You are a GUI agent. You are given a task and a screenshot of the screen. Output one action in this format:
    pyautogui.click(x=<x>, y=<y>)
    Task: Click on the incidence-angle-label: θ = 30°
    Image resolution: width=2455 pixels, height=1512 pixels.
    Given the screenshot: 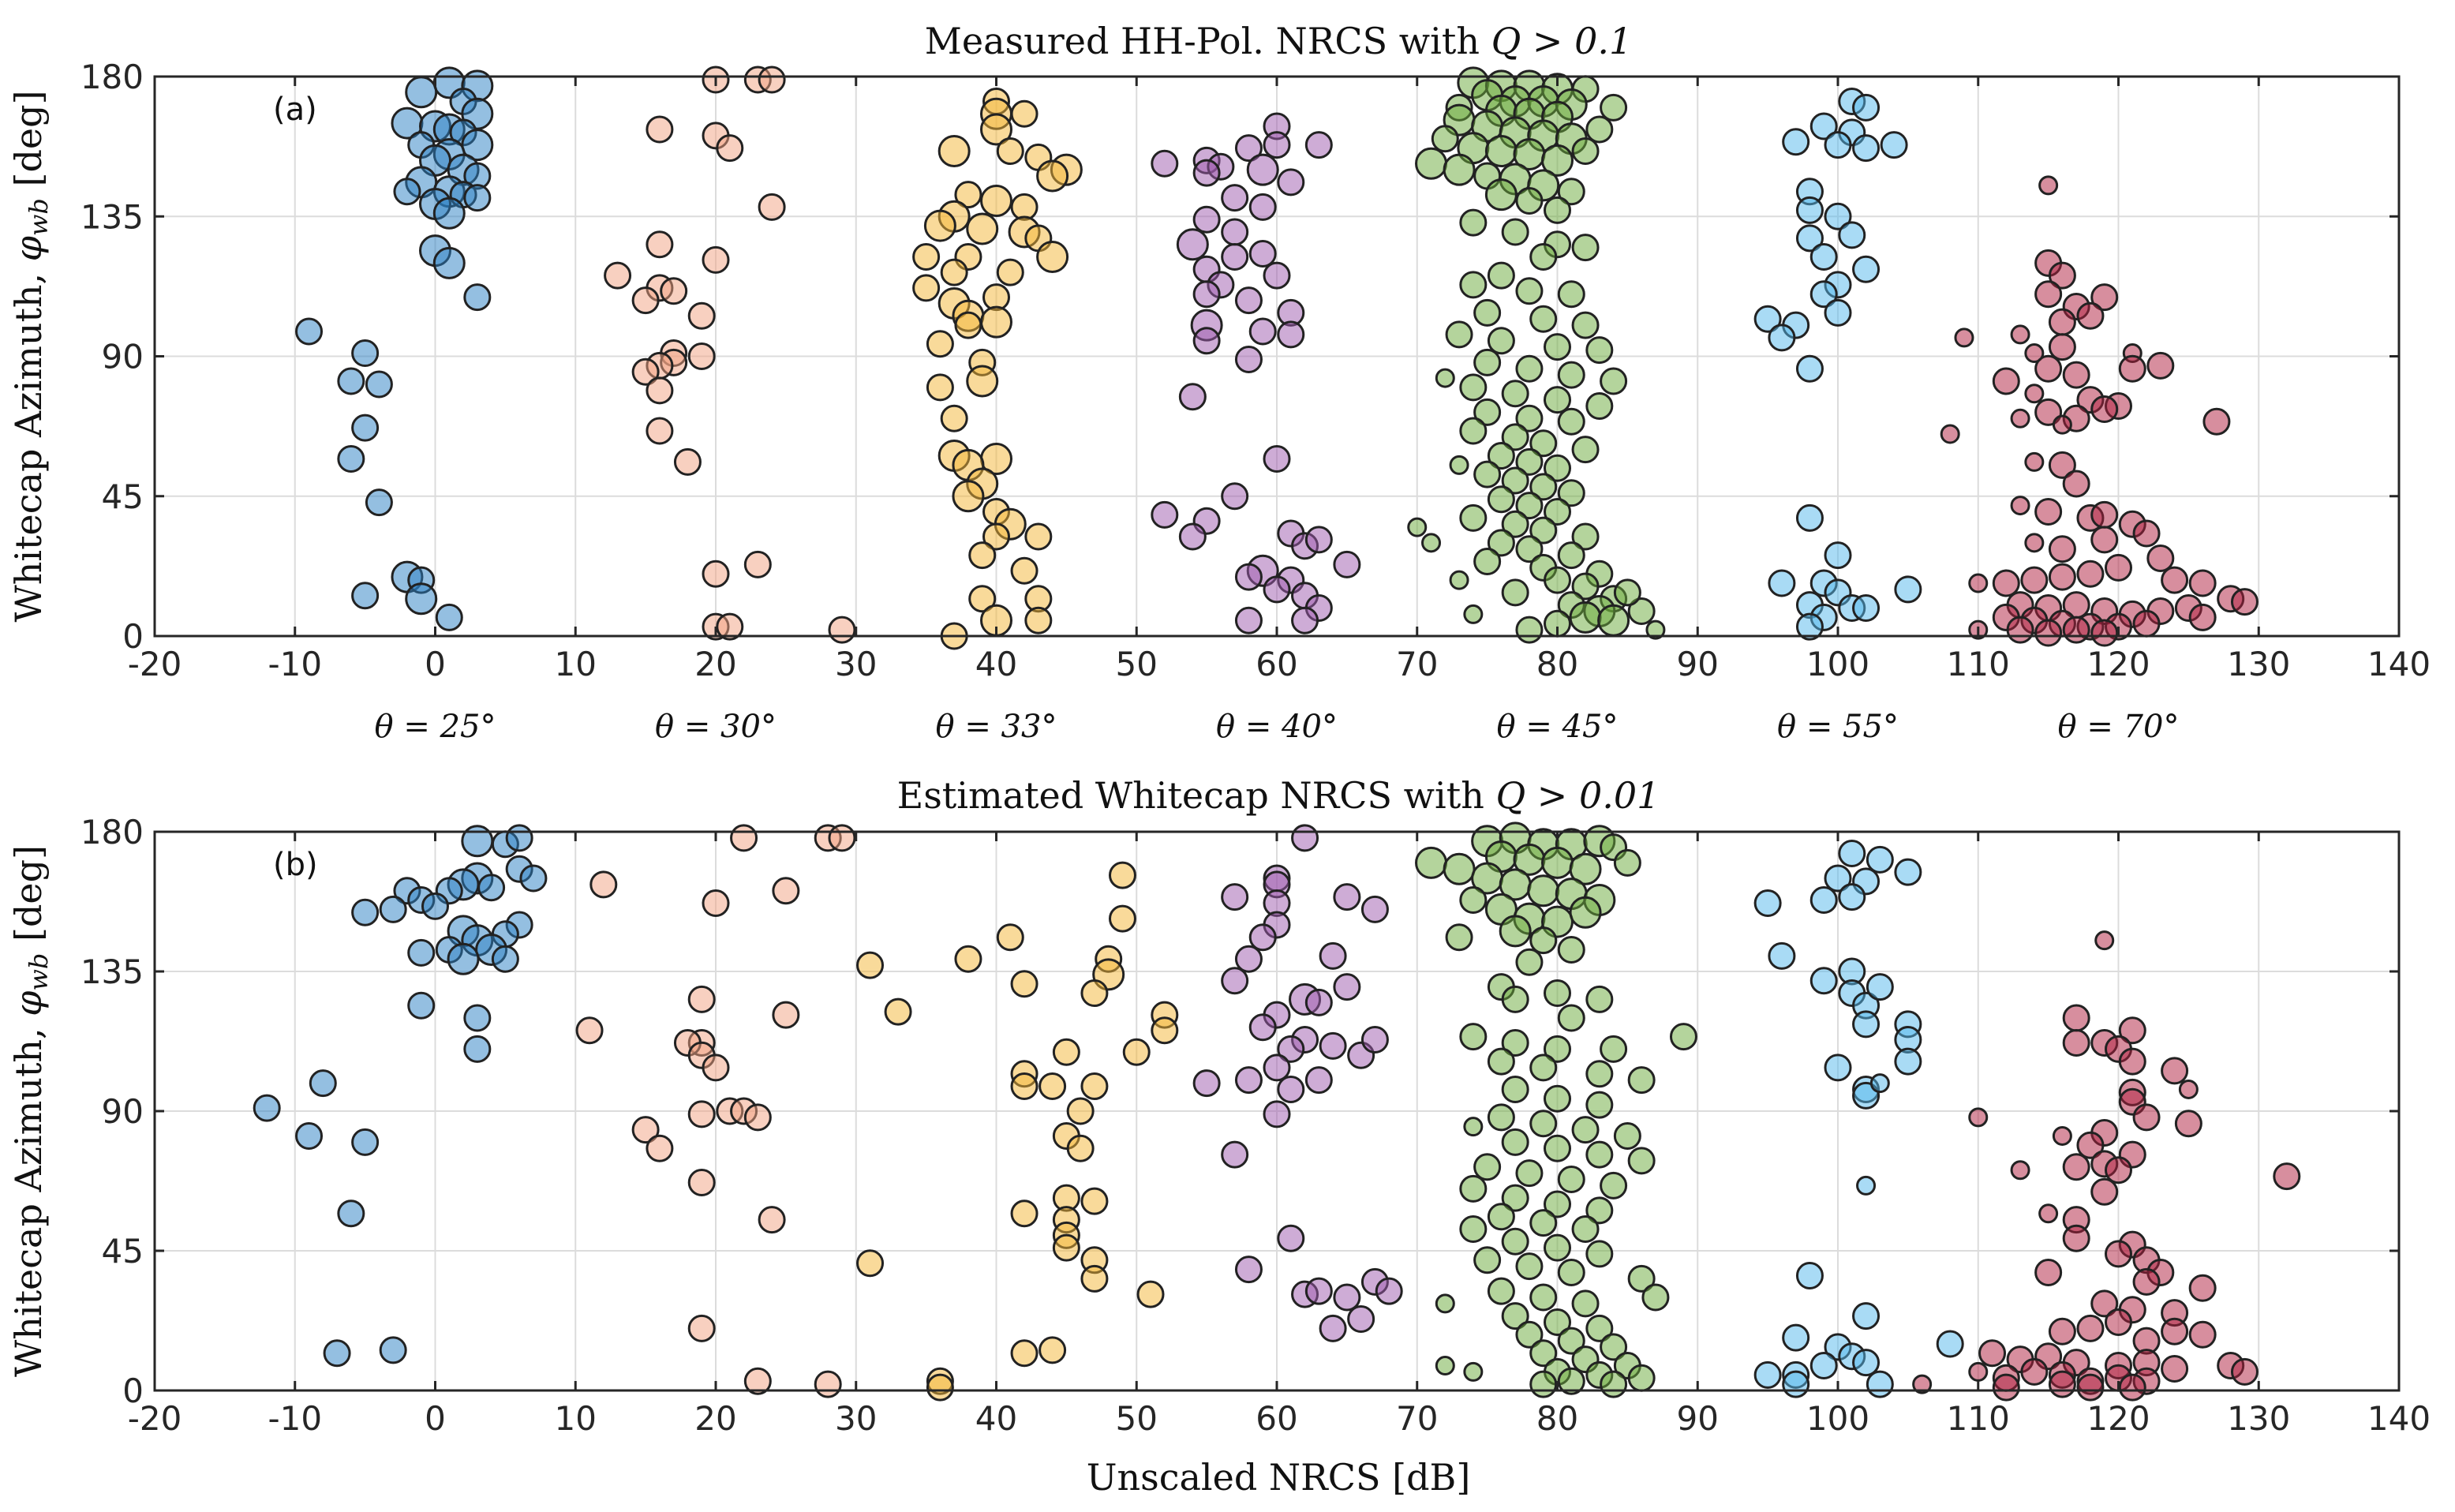 What is the action you would take?
    pyautogui.click(x=716, y=727)
    